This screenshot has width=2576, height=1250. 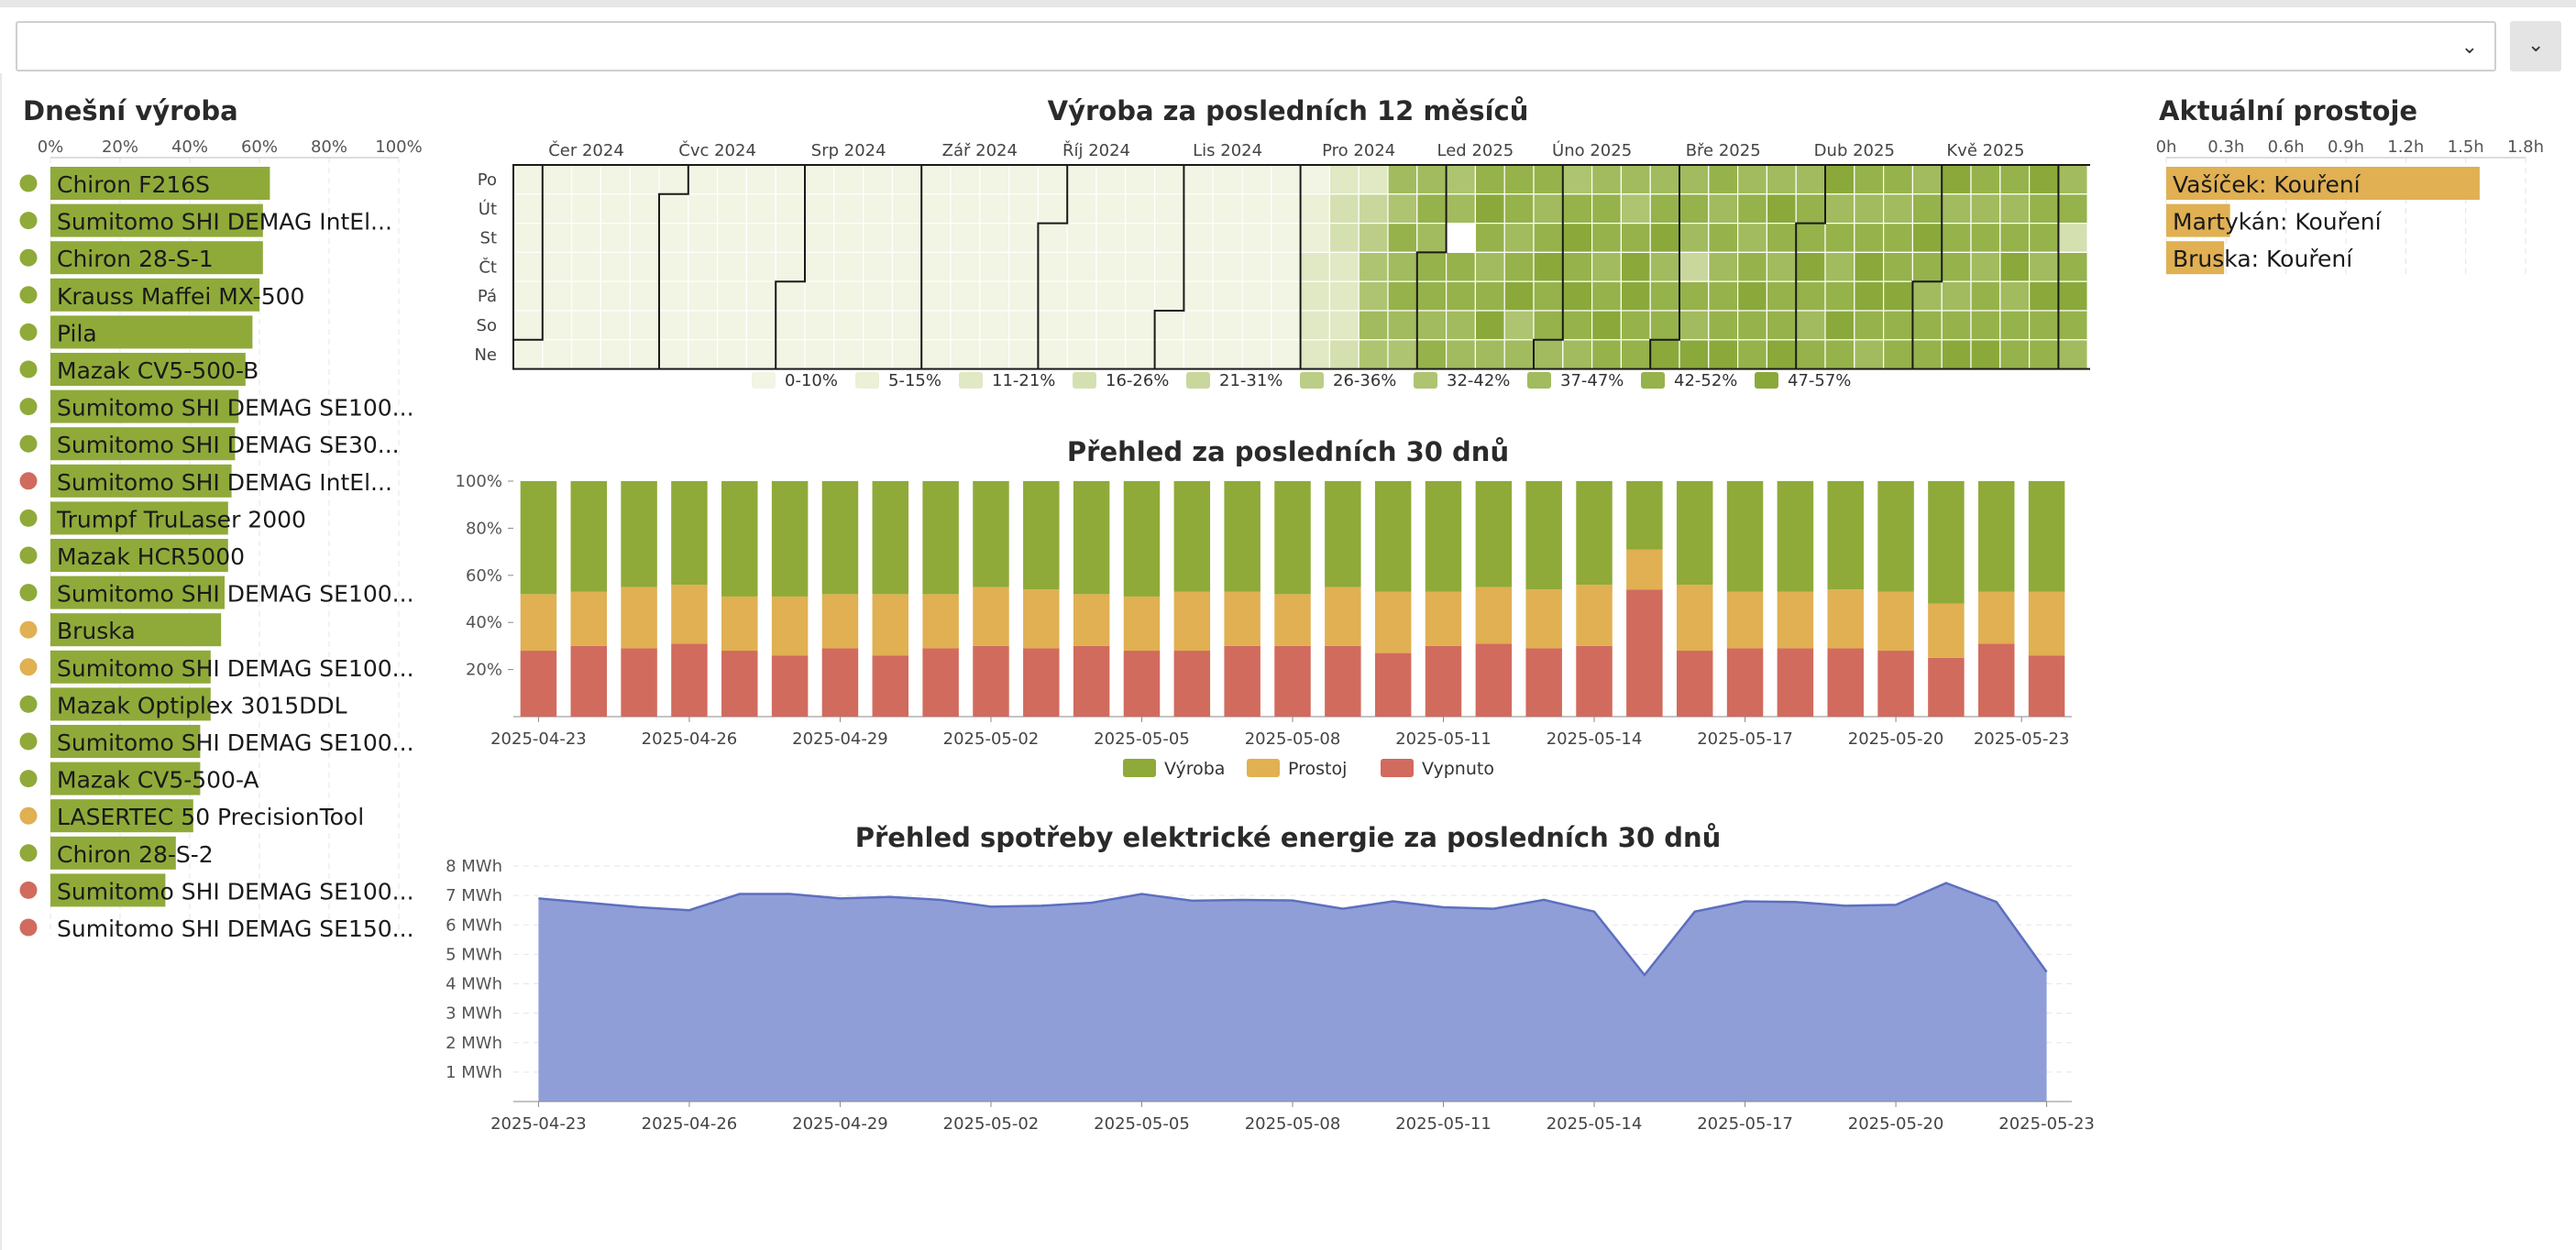 What do you see at coordinates (51, 147) in the screenshot?
I see `today-axis-tick: 0%` at bounding box center [51, 147].